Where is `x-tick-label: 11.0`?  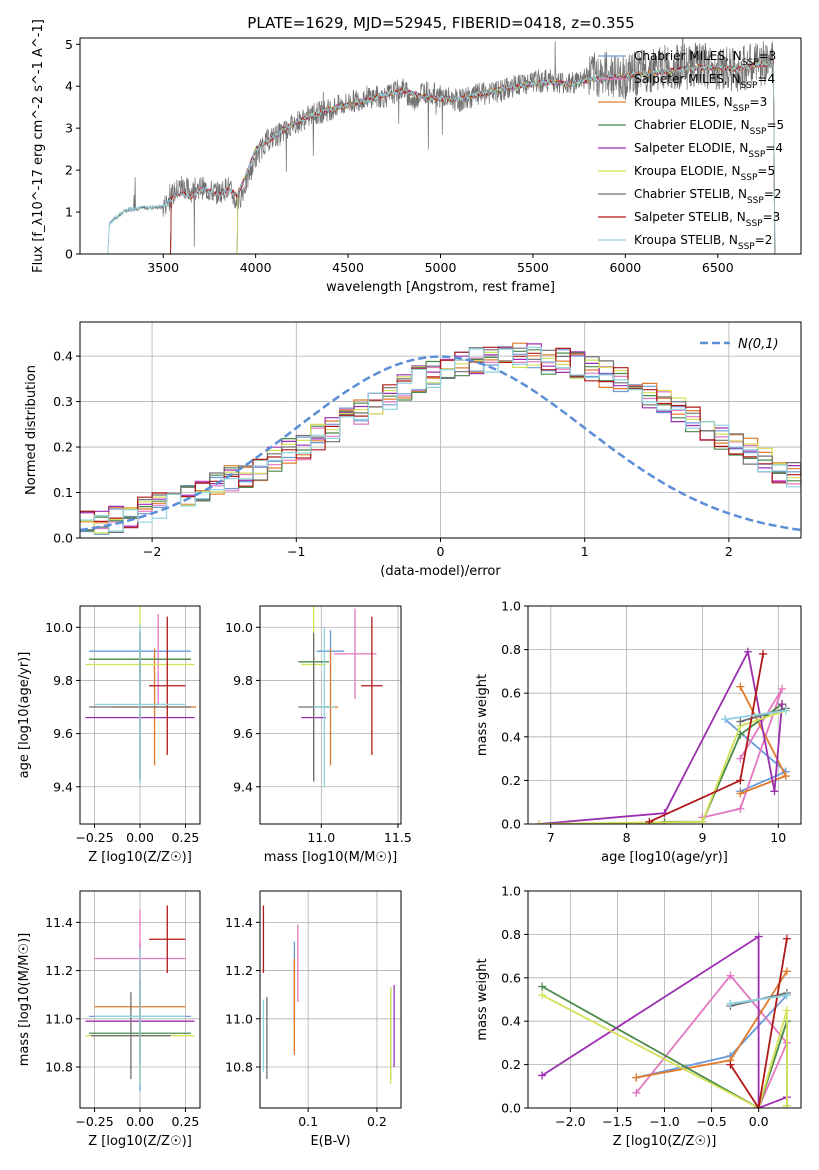 x-tick-label: 11.0 is located at coordinates (321, 837).